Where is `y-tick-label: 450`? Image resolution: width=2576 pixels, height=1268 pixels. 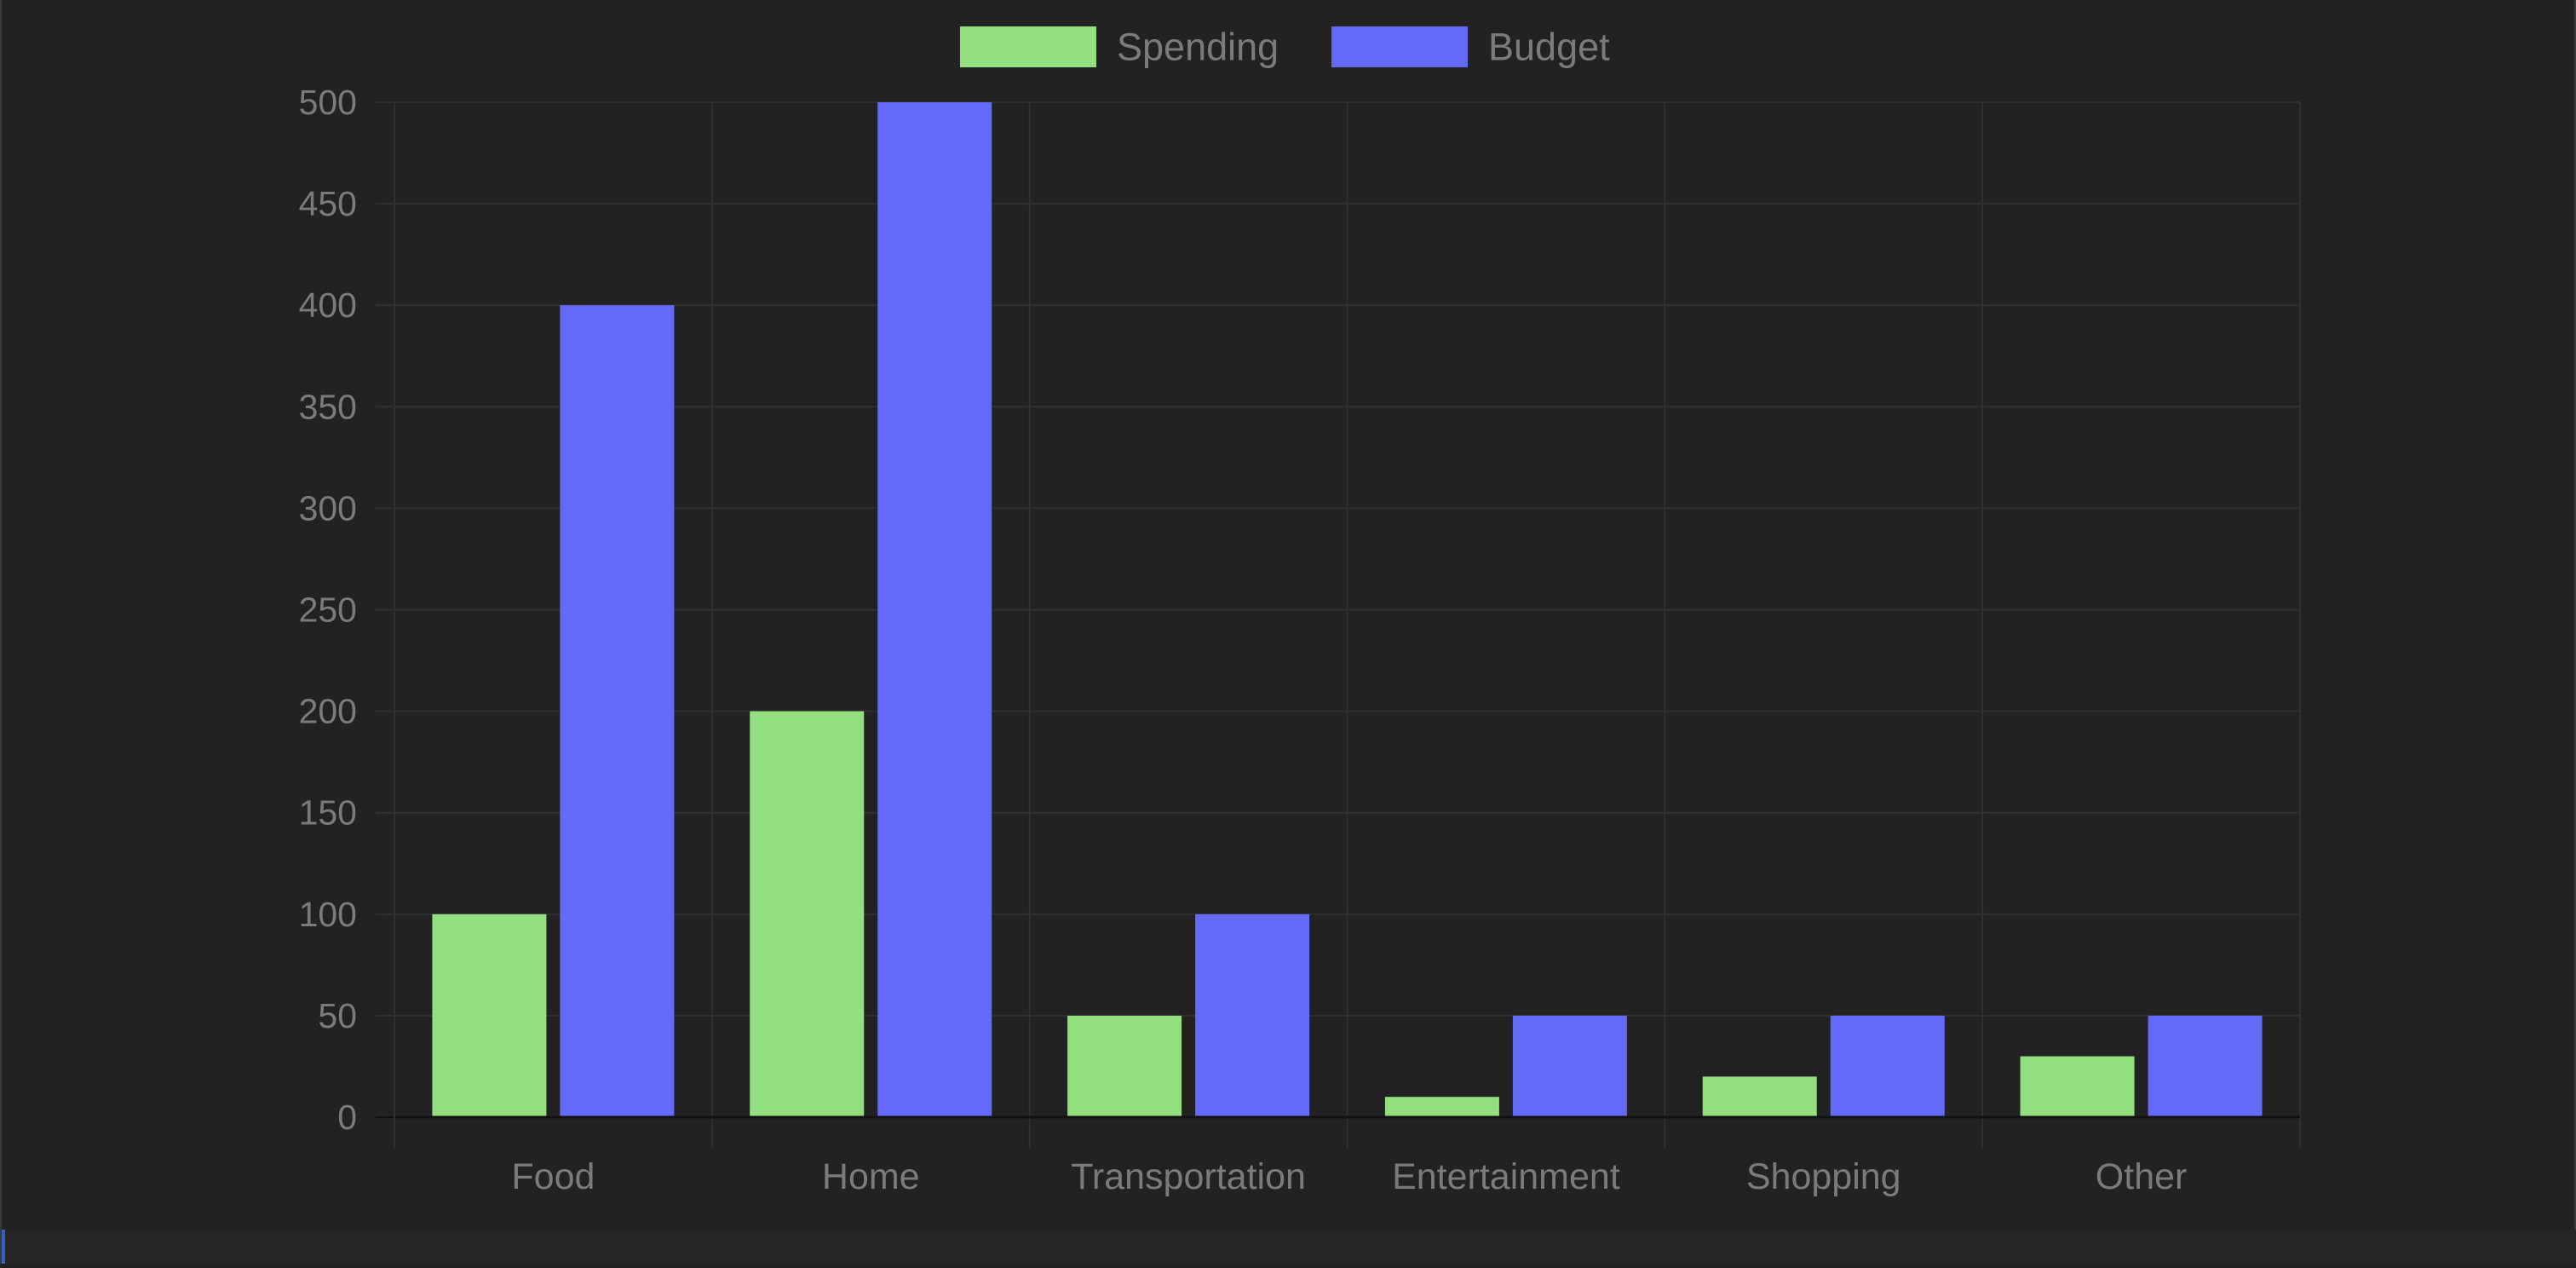
y-tick-label: 450 is located at coordinates (328, 203).